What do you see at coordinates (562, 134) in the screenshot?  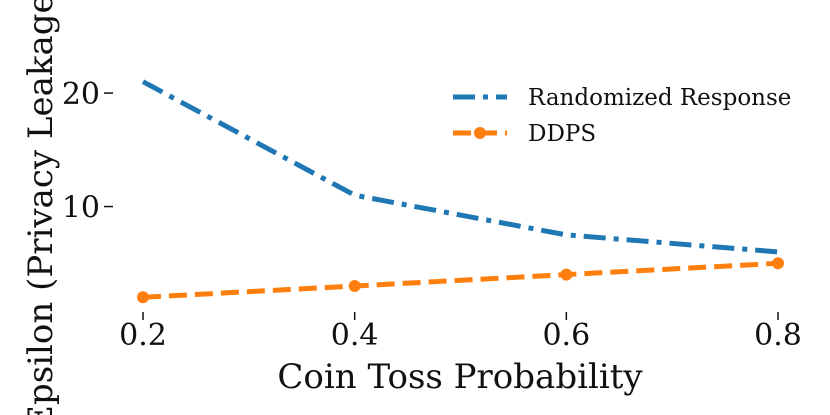 I see `legend-label-ddps: DDPS` at bounding box center [562, 134].